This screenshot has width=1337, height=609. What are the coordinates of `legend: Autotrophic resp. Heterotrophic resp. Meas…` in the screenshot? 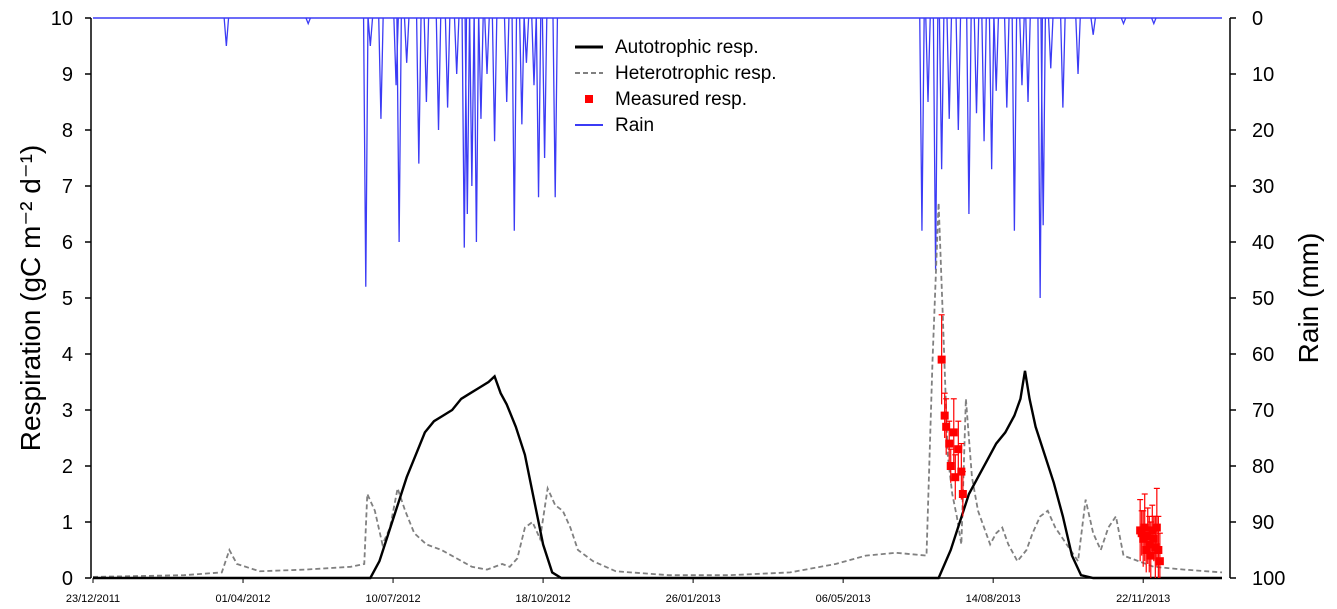 It's located at (676, 86).